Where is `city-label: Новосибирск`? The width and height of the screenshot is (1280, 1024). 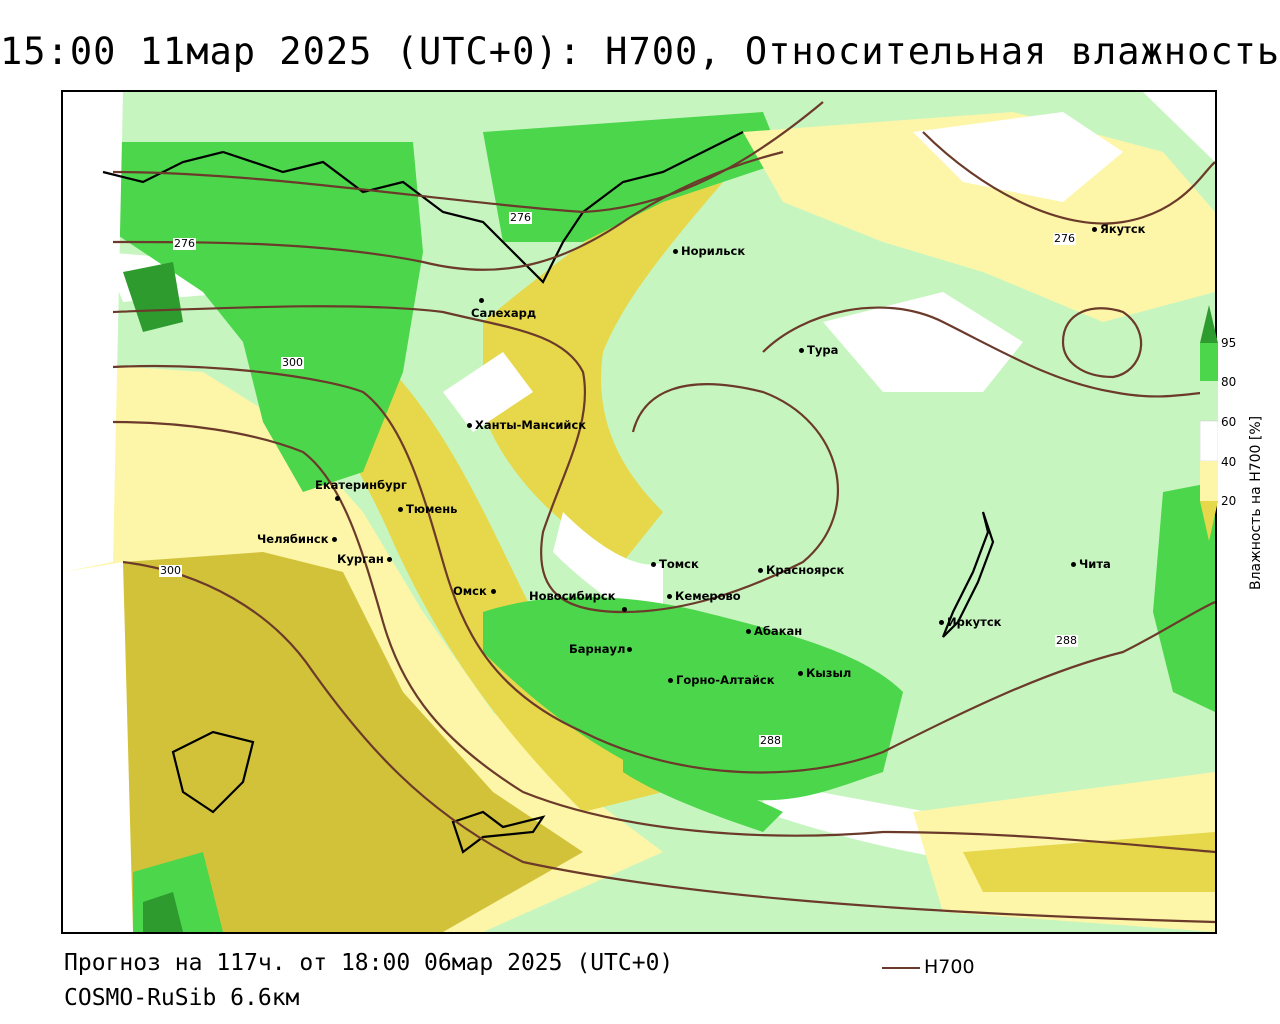 city-label: Новосибирск is located at coordinates (572, 596).